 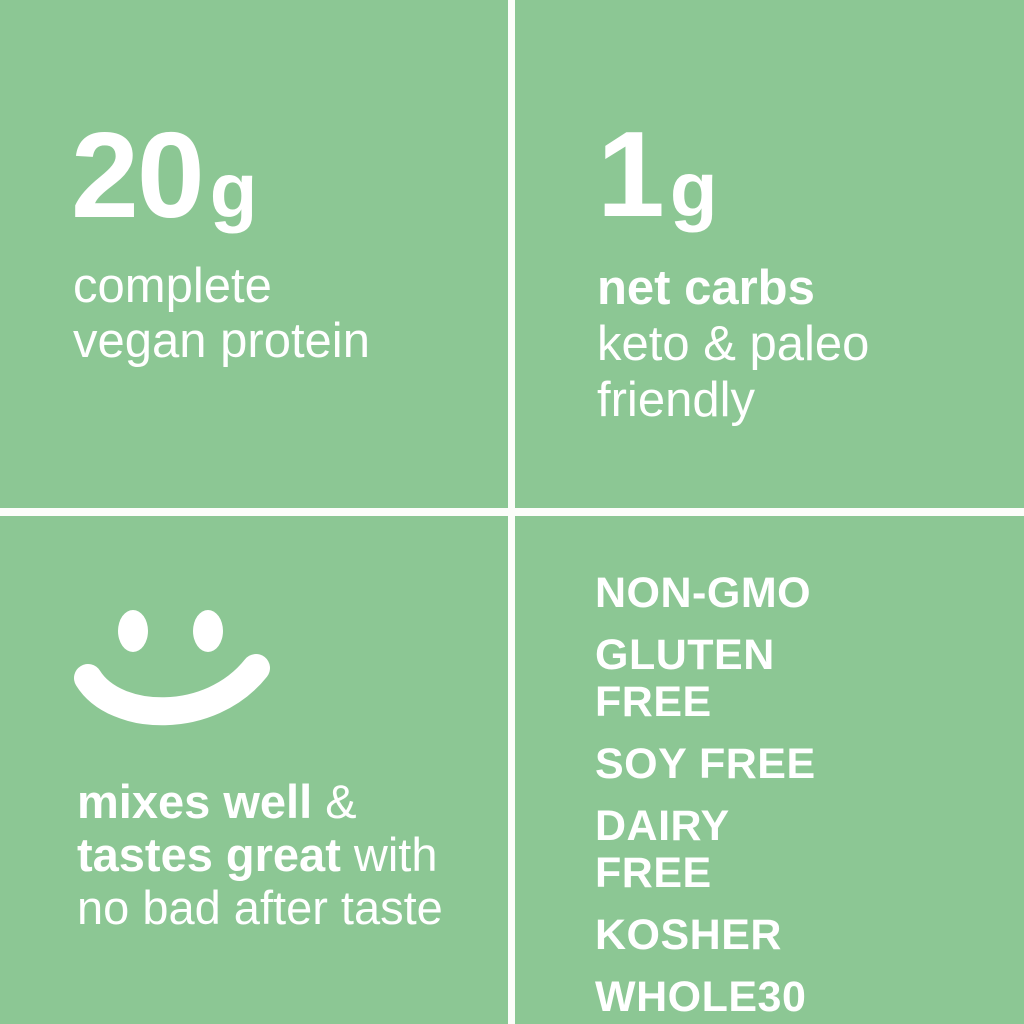 I want to click on protein-description: complete vegan protein, so click(x=221, y=314).